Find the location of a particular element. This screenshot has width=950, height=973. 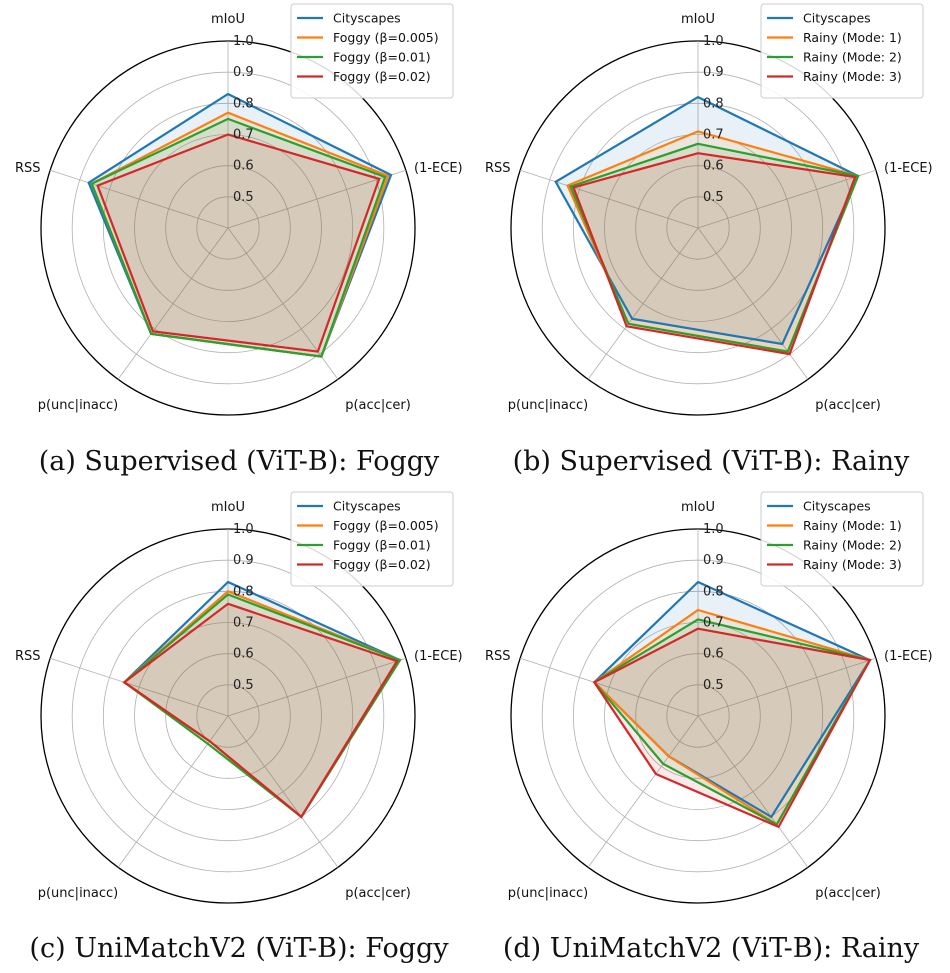

caption-b: (b) Supervised (ViT-B): Rainy is located at coordinates (711, 461).